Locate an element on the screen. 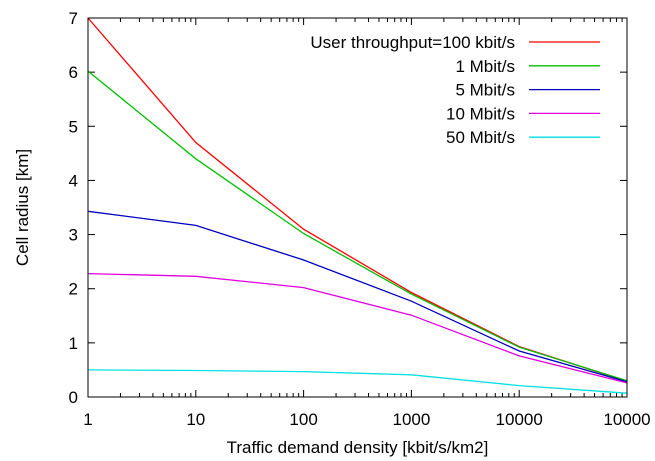 This screenshot has width=655, height=461. y-tick-label: 4 is located at coordinates (73, 180).